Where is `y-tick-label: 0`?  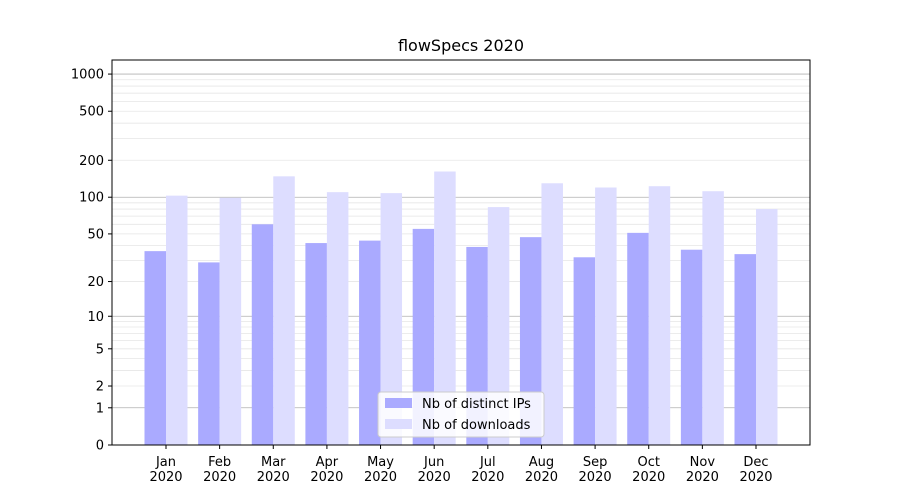
y-tick-label: 0 is located at coordinates (100, 446).